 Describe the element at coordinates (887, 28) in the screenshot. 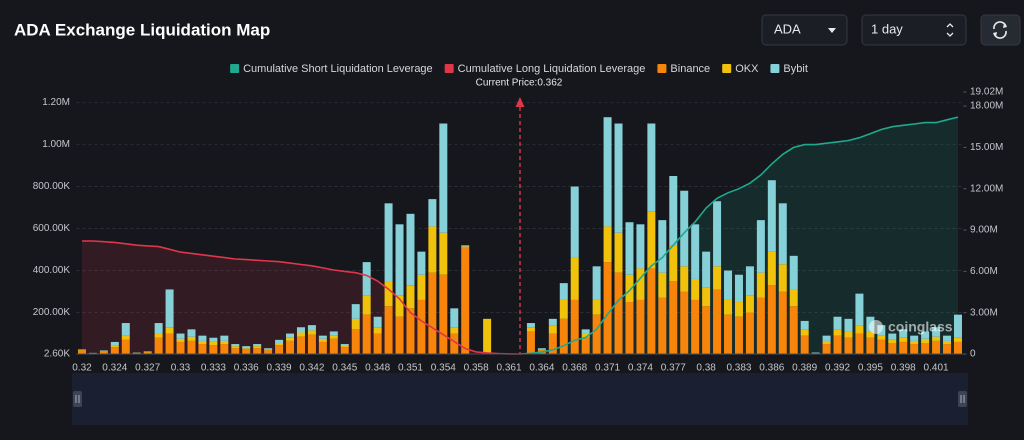

I see `period-select-value: 1 day` at that location.